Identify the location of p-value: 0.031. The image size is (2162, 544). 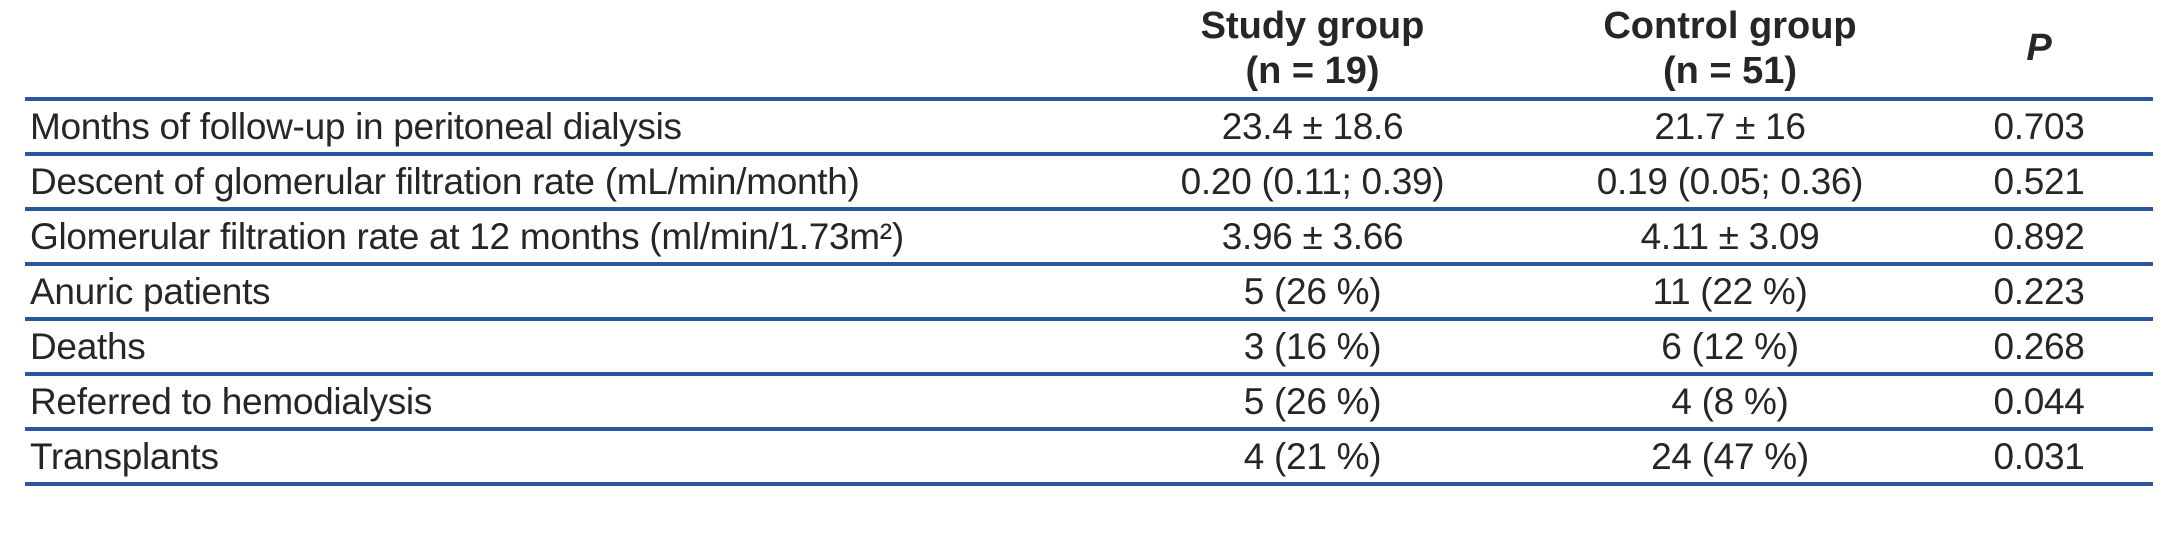
(2039, 456).